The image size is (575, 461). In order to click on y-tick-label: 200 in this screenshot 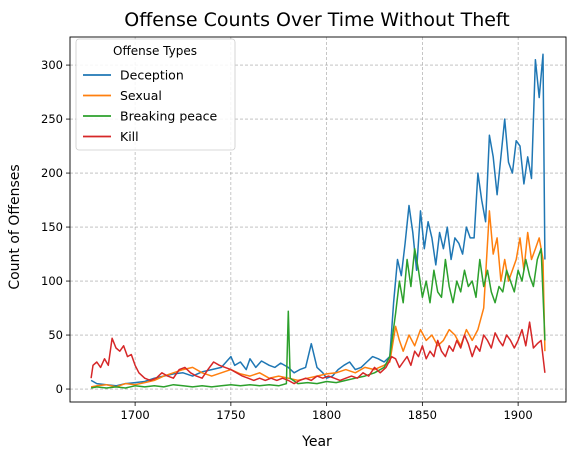, I will do `click(52, 173)`.